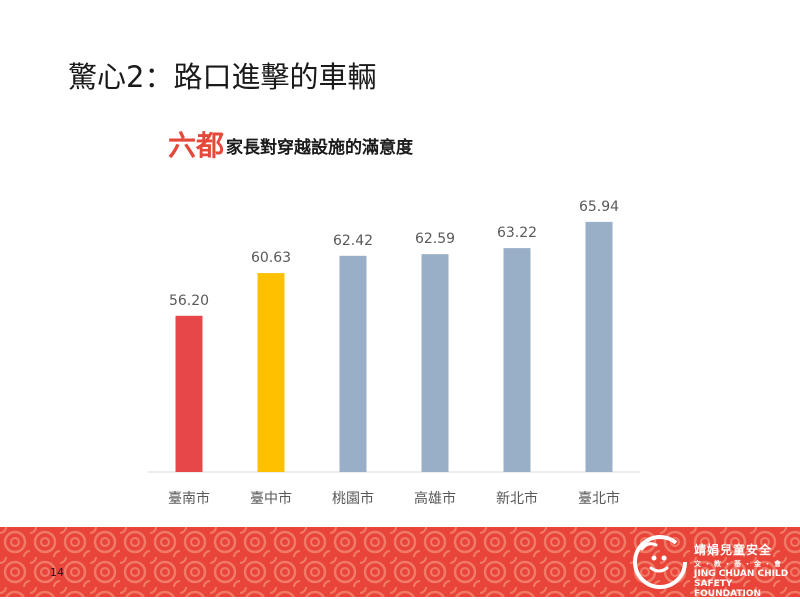  I want to click on logo-subtitle: 文・教・基・金・會, so click(739, 564).